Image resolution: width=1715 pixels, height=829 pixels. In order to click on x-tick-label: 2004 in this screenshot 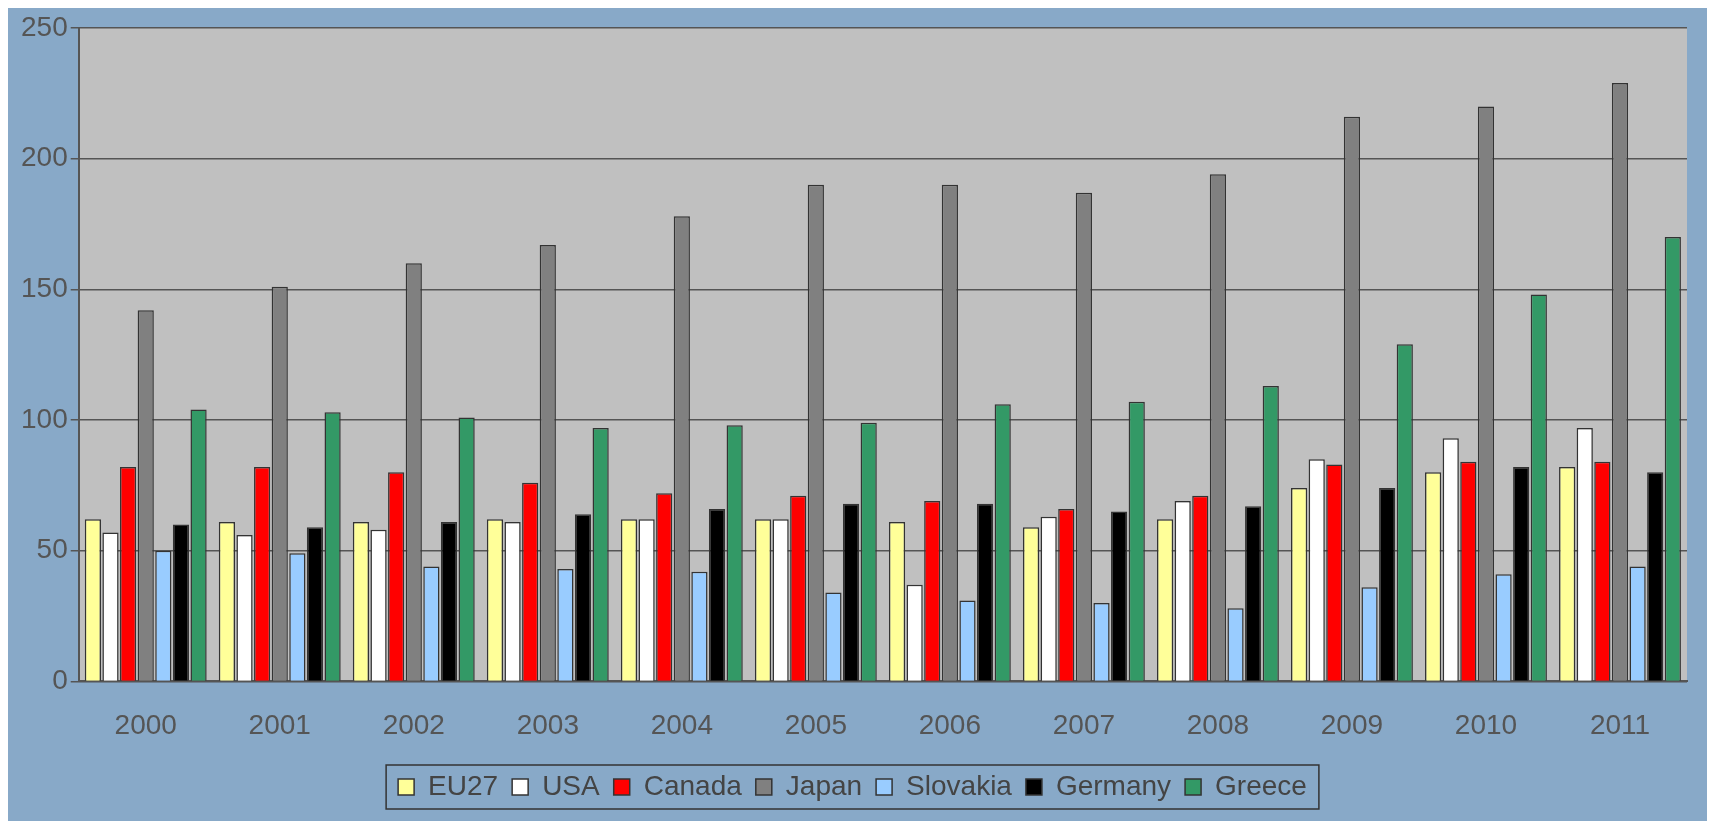, I will do `click(681, 724)`.